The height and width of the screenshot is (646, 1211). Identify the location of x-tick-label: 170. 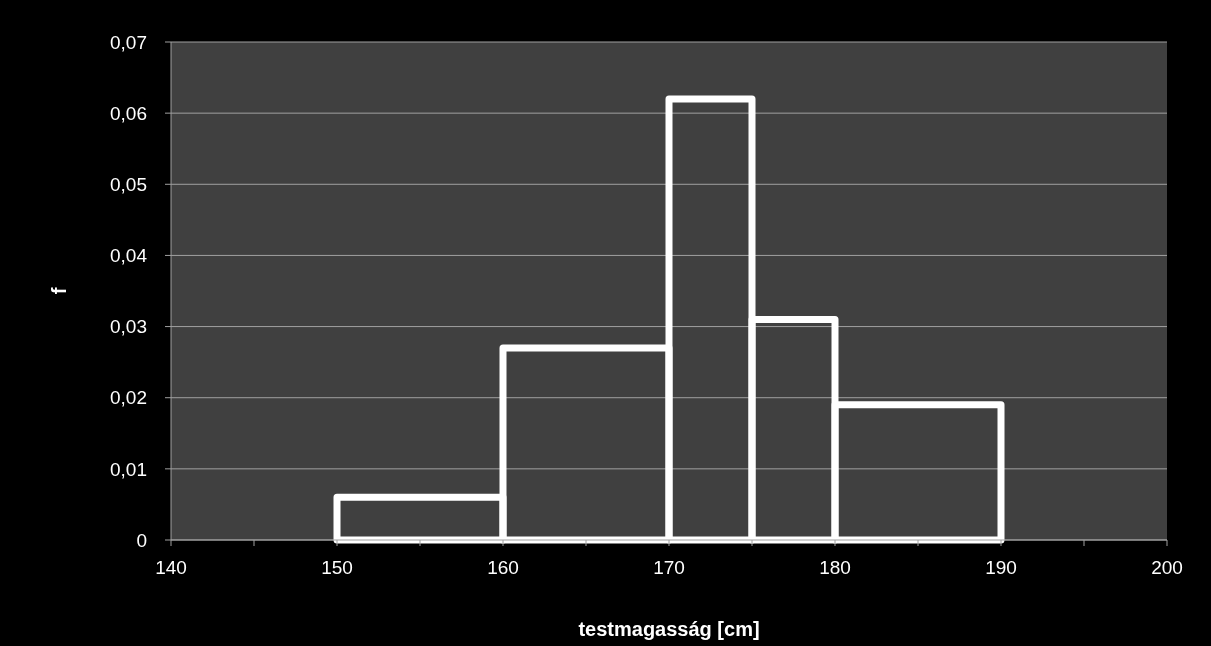
(669, 567).